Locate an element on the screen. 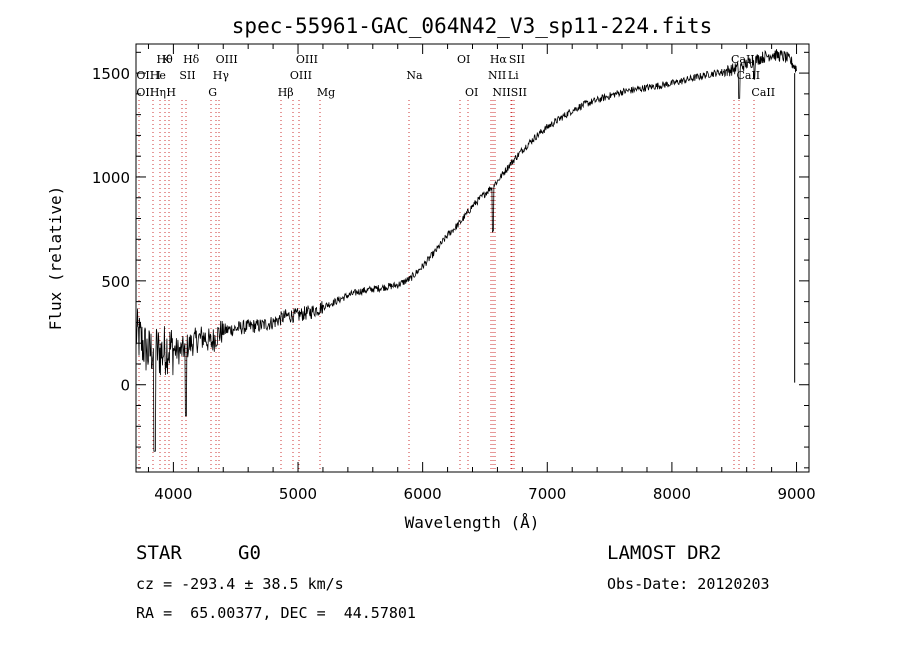 This screenshot has width=900, height=650. spectral-line-label: He is located at coordinates (158, 75).